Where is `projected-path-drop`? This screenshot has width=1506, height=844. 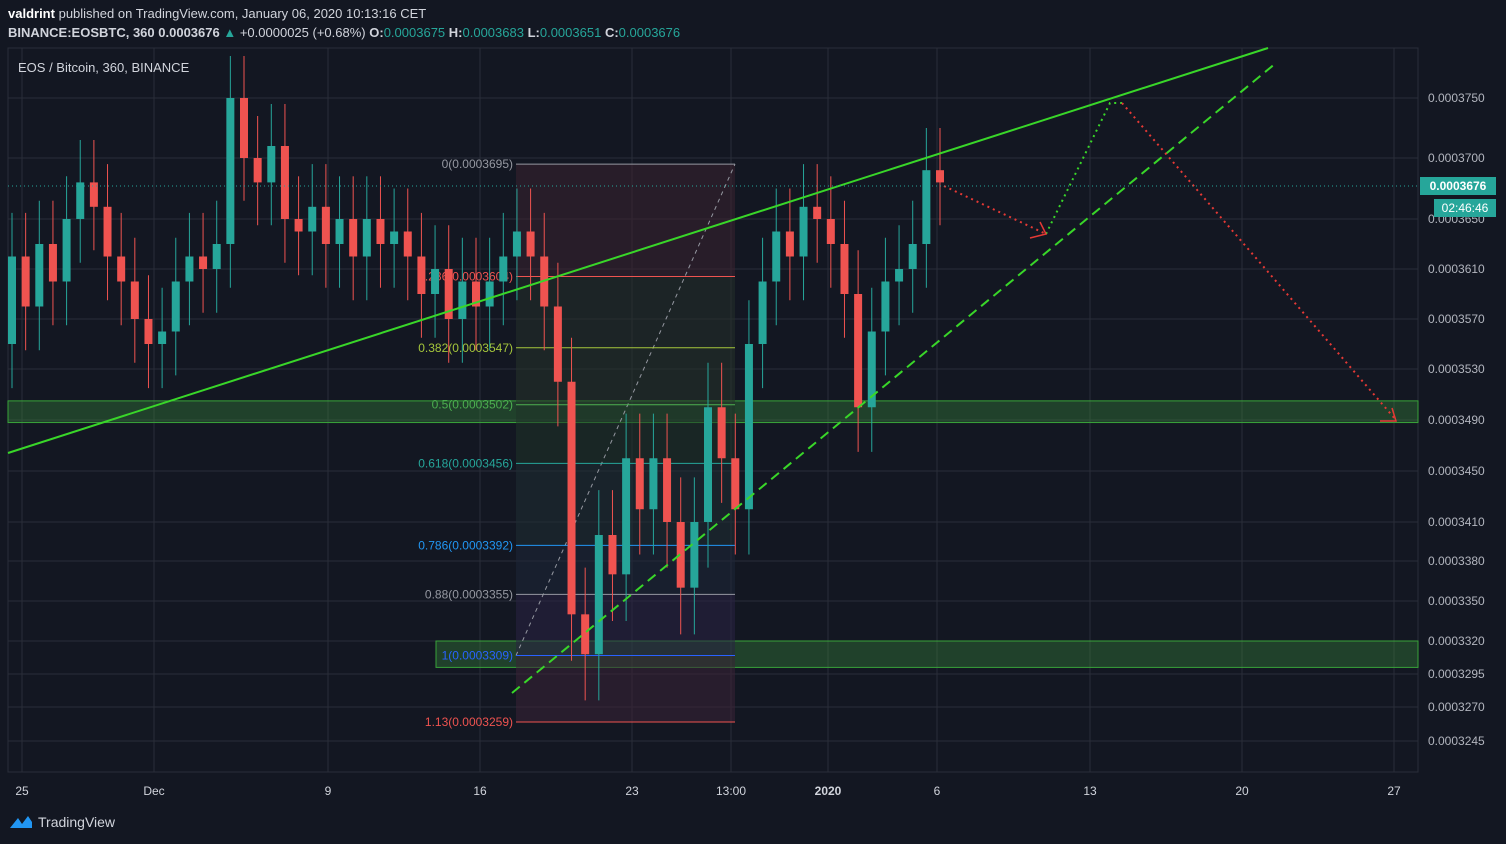 projected-path-drop is located at coordinates (1259, 261).